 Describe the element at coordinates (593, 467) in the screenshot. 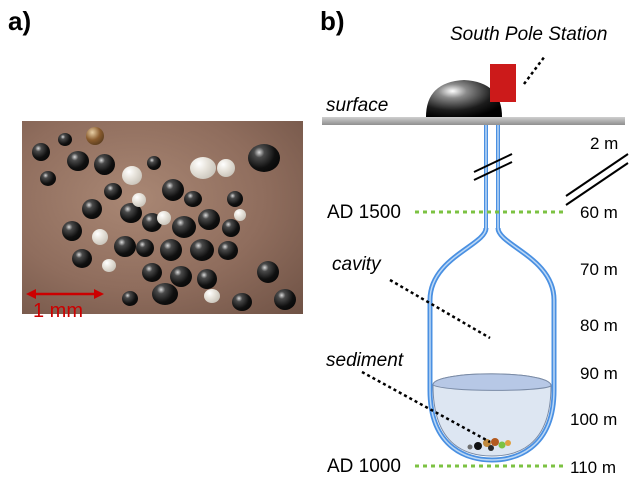

I see `depth-label: 110 m` at that location.